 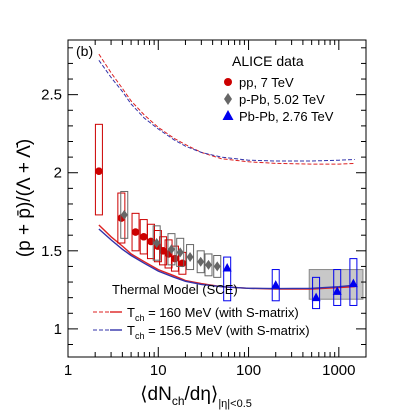 What do you see at coordinates (84, 51) in the screenshot?
I see `panel-label: (b)` at bounding box center [84, 51].